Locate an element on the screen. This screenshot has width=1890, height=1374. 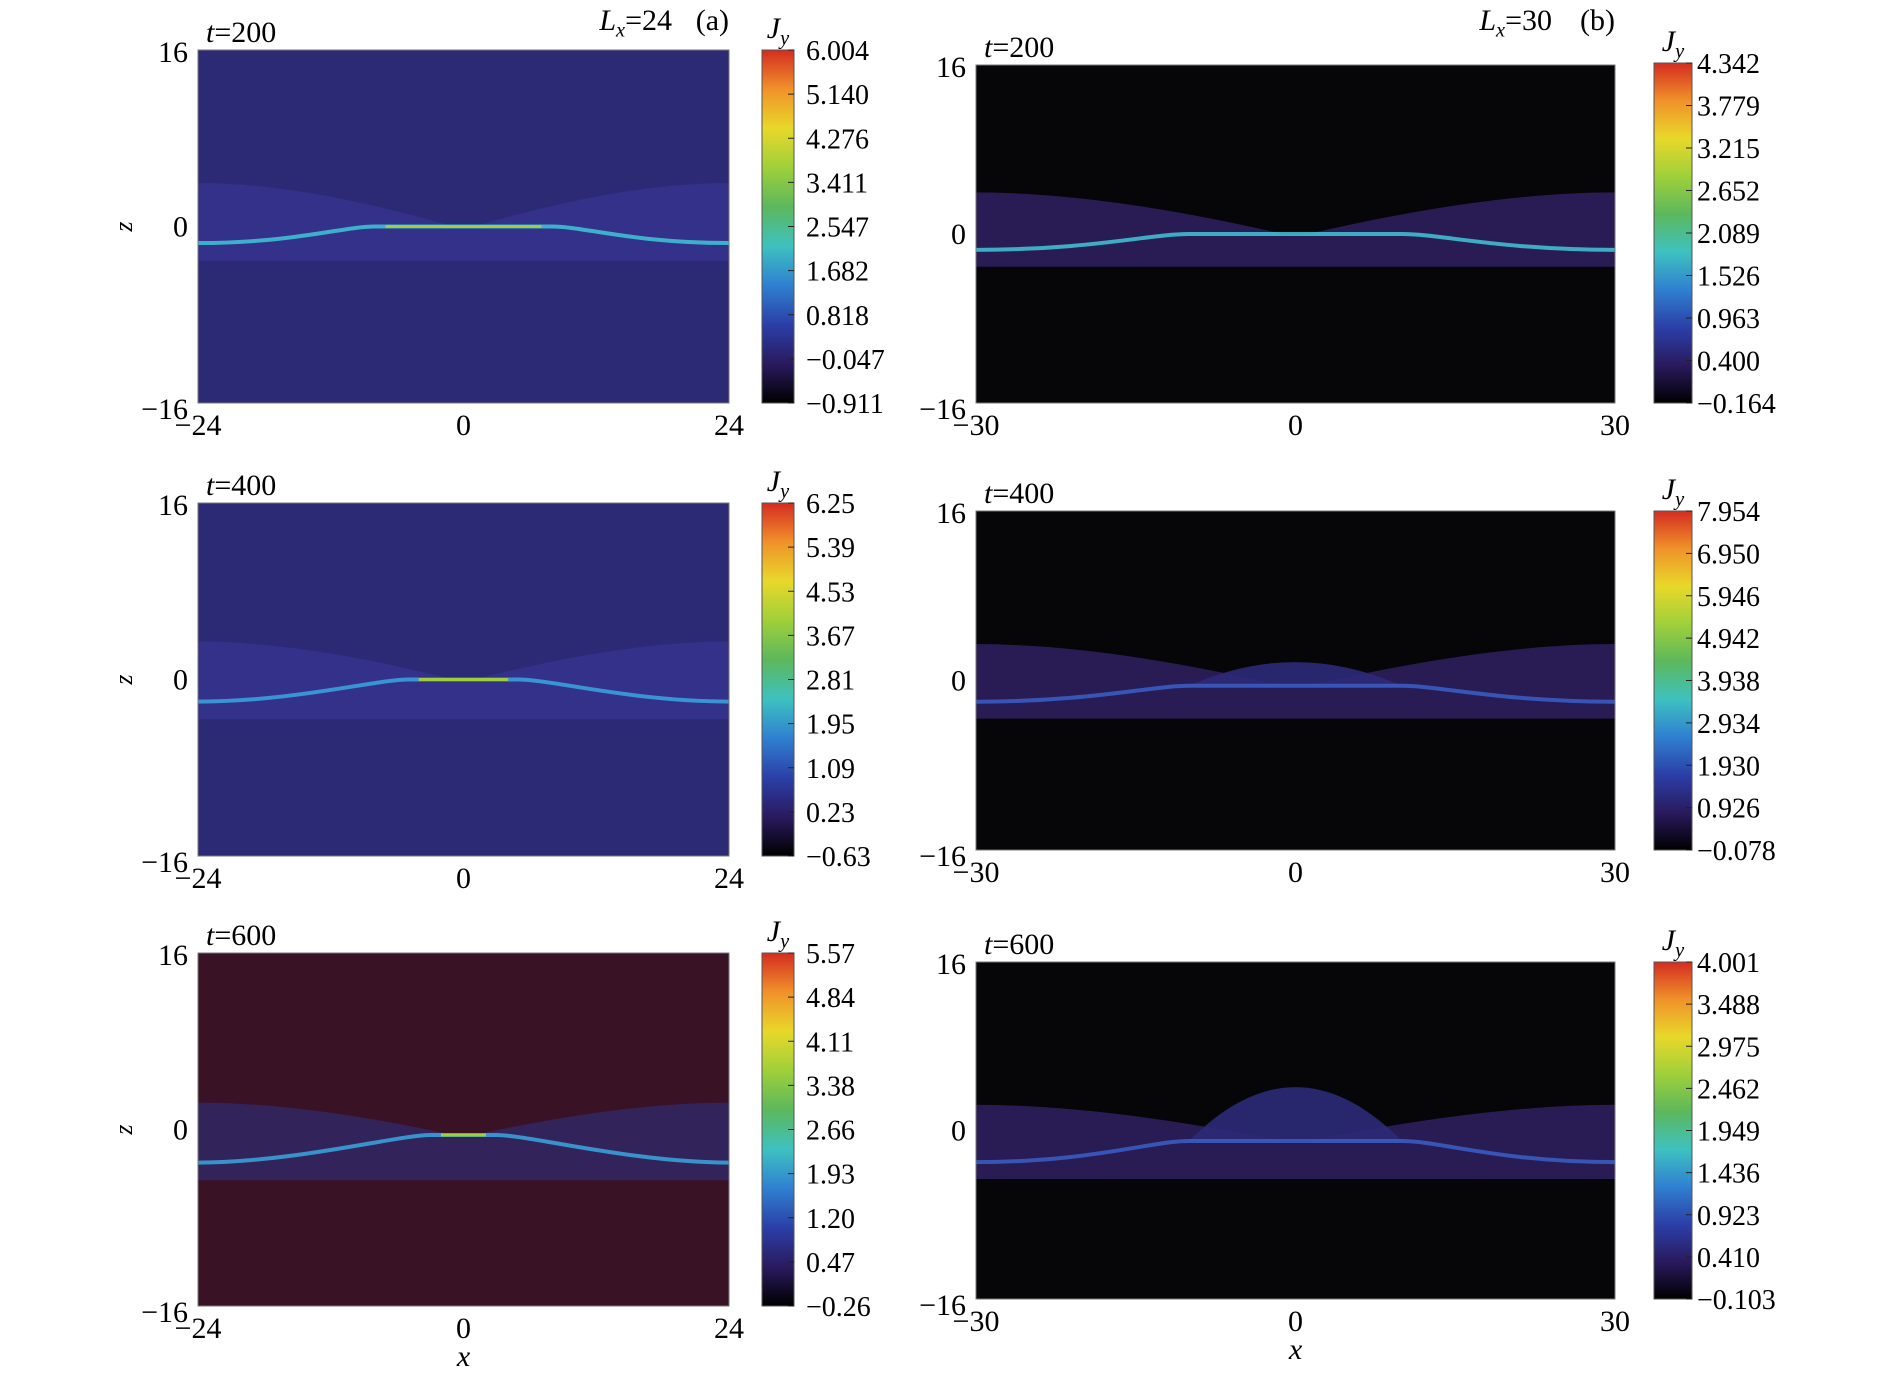
colorbar-tick-label: 3.38 is located at coordinates (830, 1086).